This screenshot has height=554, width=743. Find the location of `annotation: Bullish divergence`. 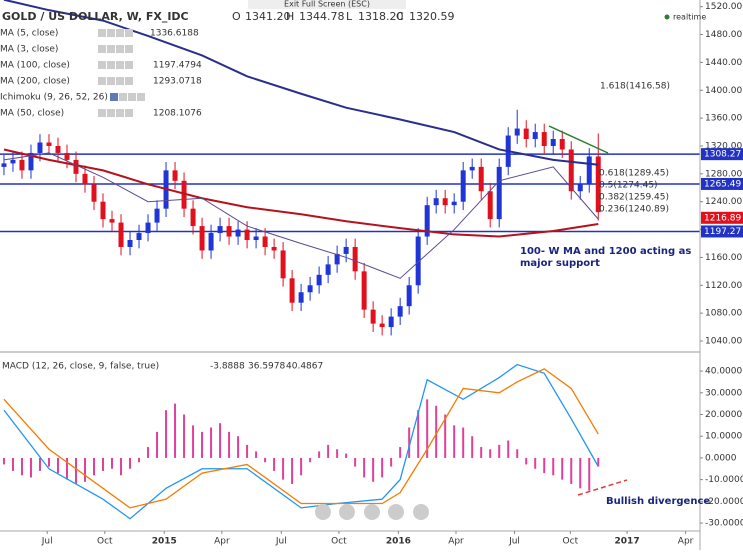

annotation: Bullish divergence is located at coordinates (658, 501).